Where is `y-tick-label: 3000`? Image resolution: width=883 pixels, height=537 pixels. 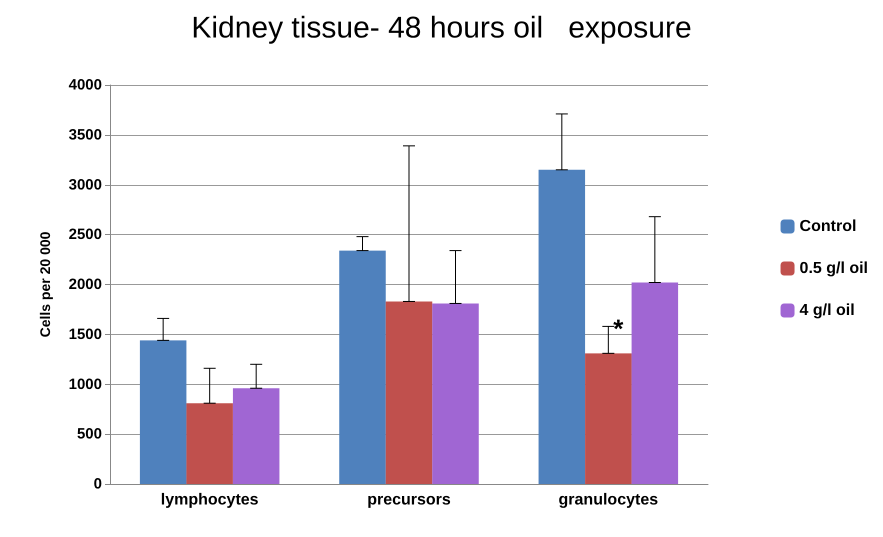
y-tick-label: 3000 is located at coordinates (85, 185).